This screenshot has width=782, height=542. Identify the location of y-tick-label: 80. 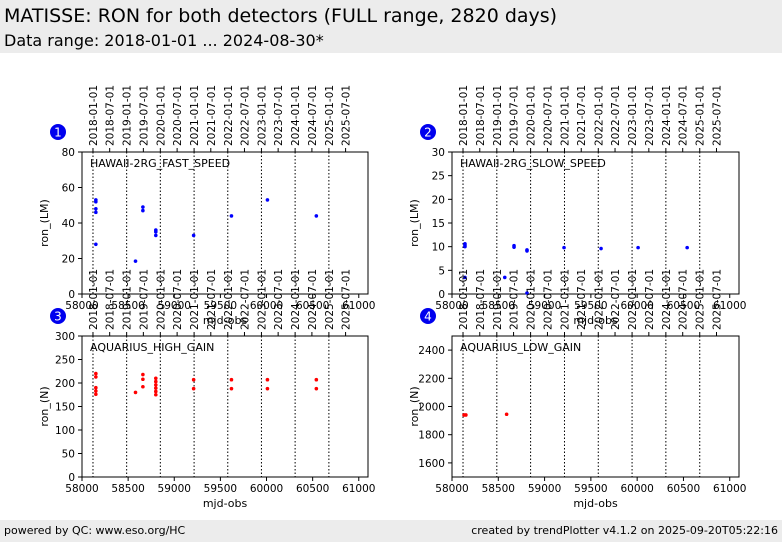
(68, 153).